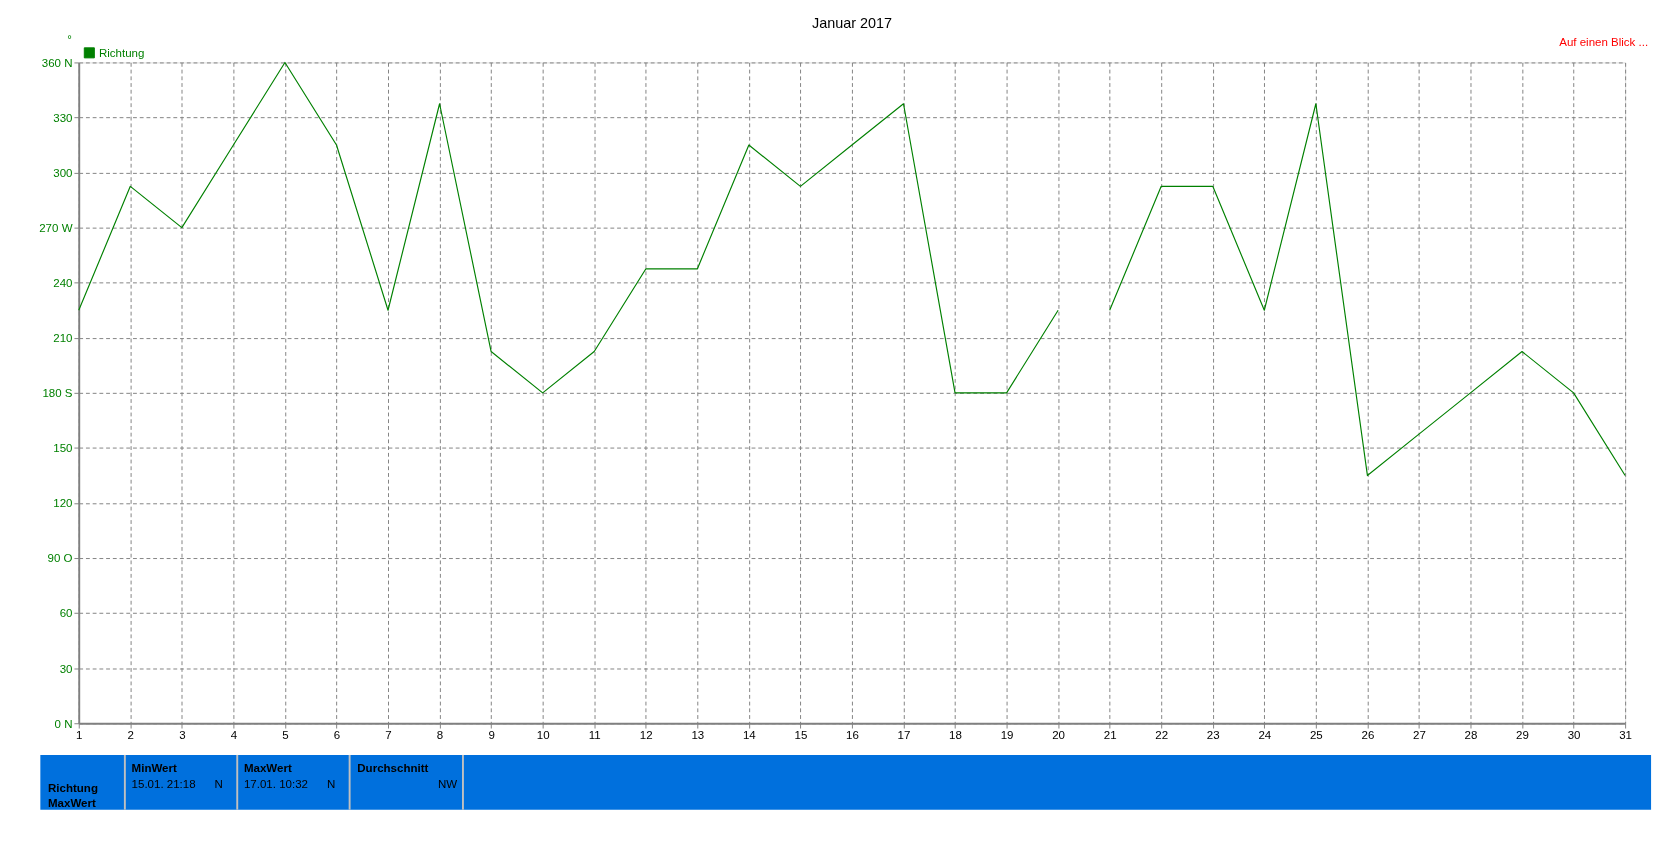 The image size is (1677, 851). Describe the element at coordinates (1007, 735) in the screenshot. I see `x-tick-label: 19` at that location.